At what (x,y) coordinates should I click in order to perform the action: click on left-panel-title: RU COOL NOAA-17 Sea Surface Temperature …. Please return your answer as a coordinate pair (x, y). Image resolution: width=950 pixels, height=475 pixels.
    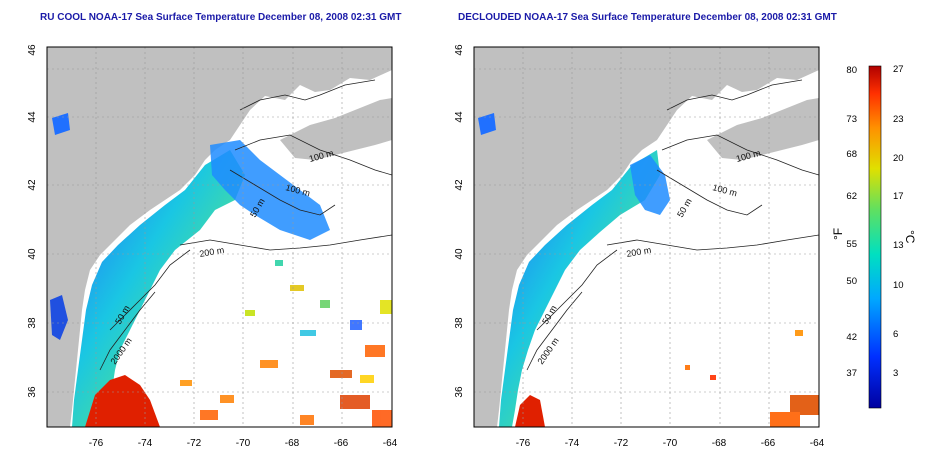
    Looking at the image, I should click on (221, 17).